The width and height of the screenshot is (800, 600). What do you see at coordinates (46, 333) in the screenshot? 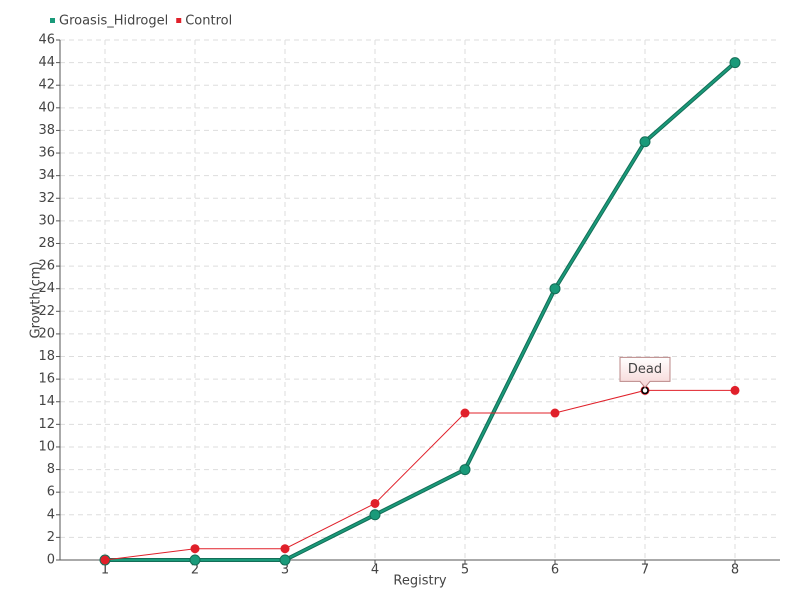
I see `y-tick-label: 20` at bounding box center [46, 333].